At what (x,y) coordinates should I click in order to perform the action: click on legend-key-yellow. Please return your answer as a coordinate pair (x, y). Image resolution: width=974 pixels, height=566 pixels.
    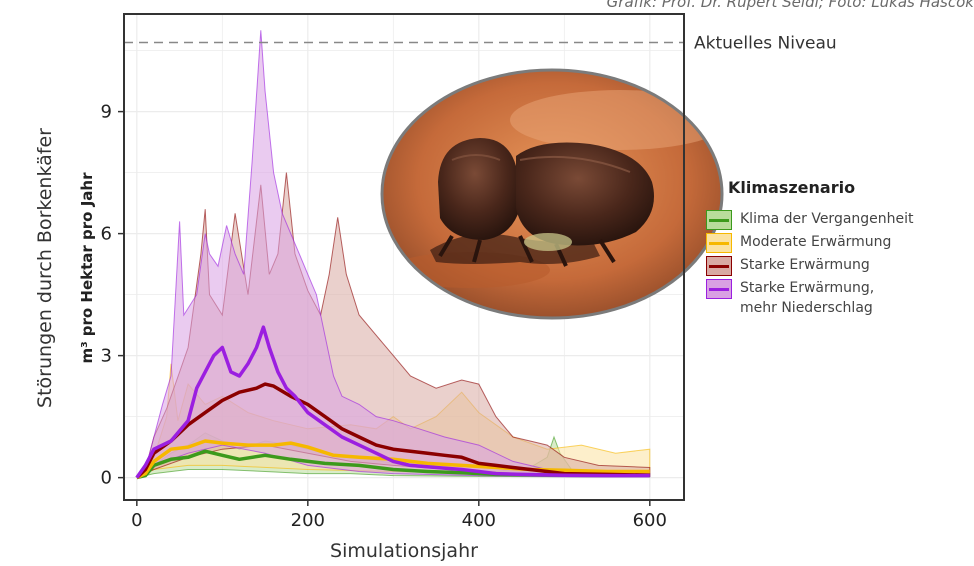
    Looking at the image, I should click on (719, 243).